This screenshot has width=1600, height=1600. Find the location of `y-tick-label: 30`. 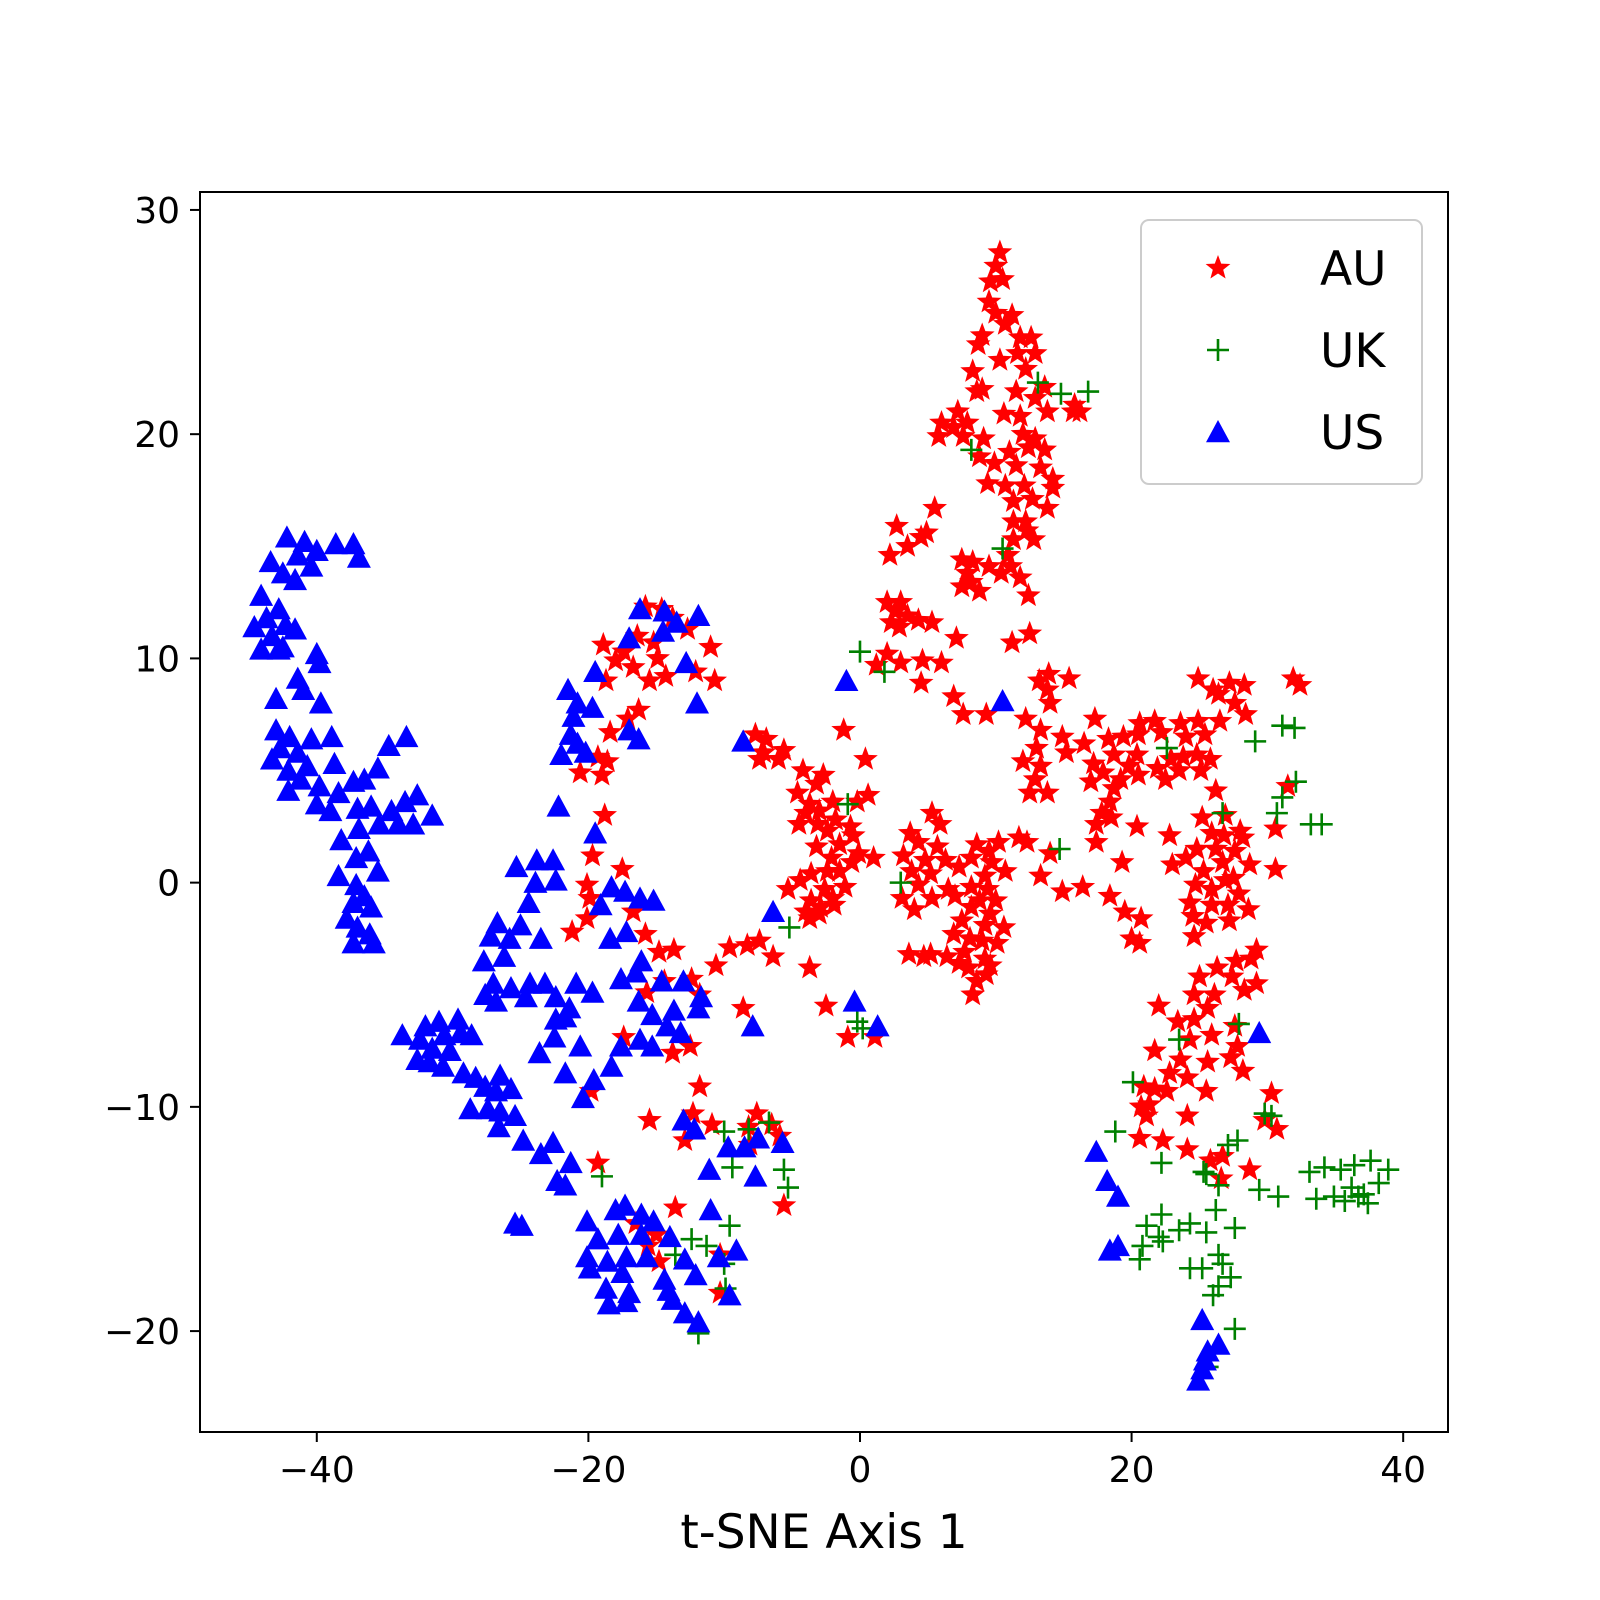

y-tick-label: 30 is located at coordinates (157, 211).